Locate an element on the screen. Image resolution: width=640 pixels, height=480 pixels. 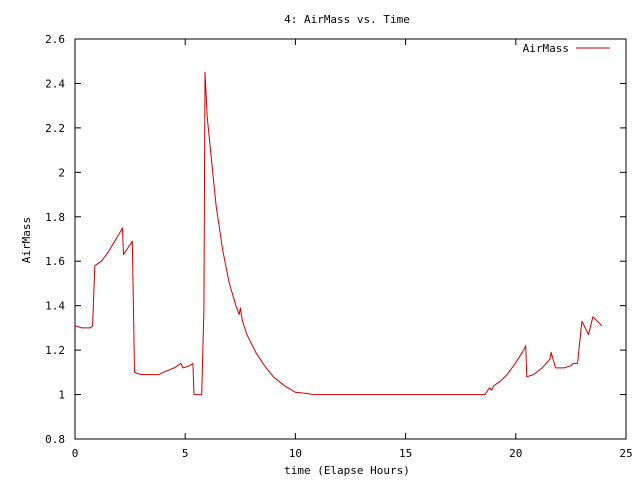
y-tick-label: 1.8 is located at coordinates (55, 217).